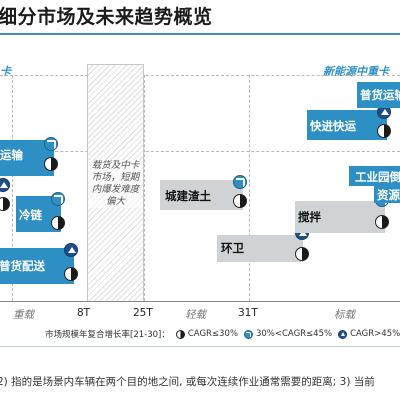  Describe the element at coordinates (200, 301) in the screenshot. I see `x-axis` at that location.